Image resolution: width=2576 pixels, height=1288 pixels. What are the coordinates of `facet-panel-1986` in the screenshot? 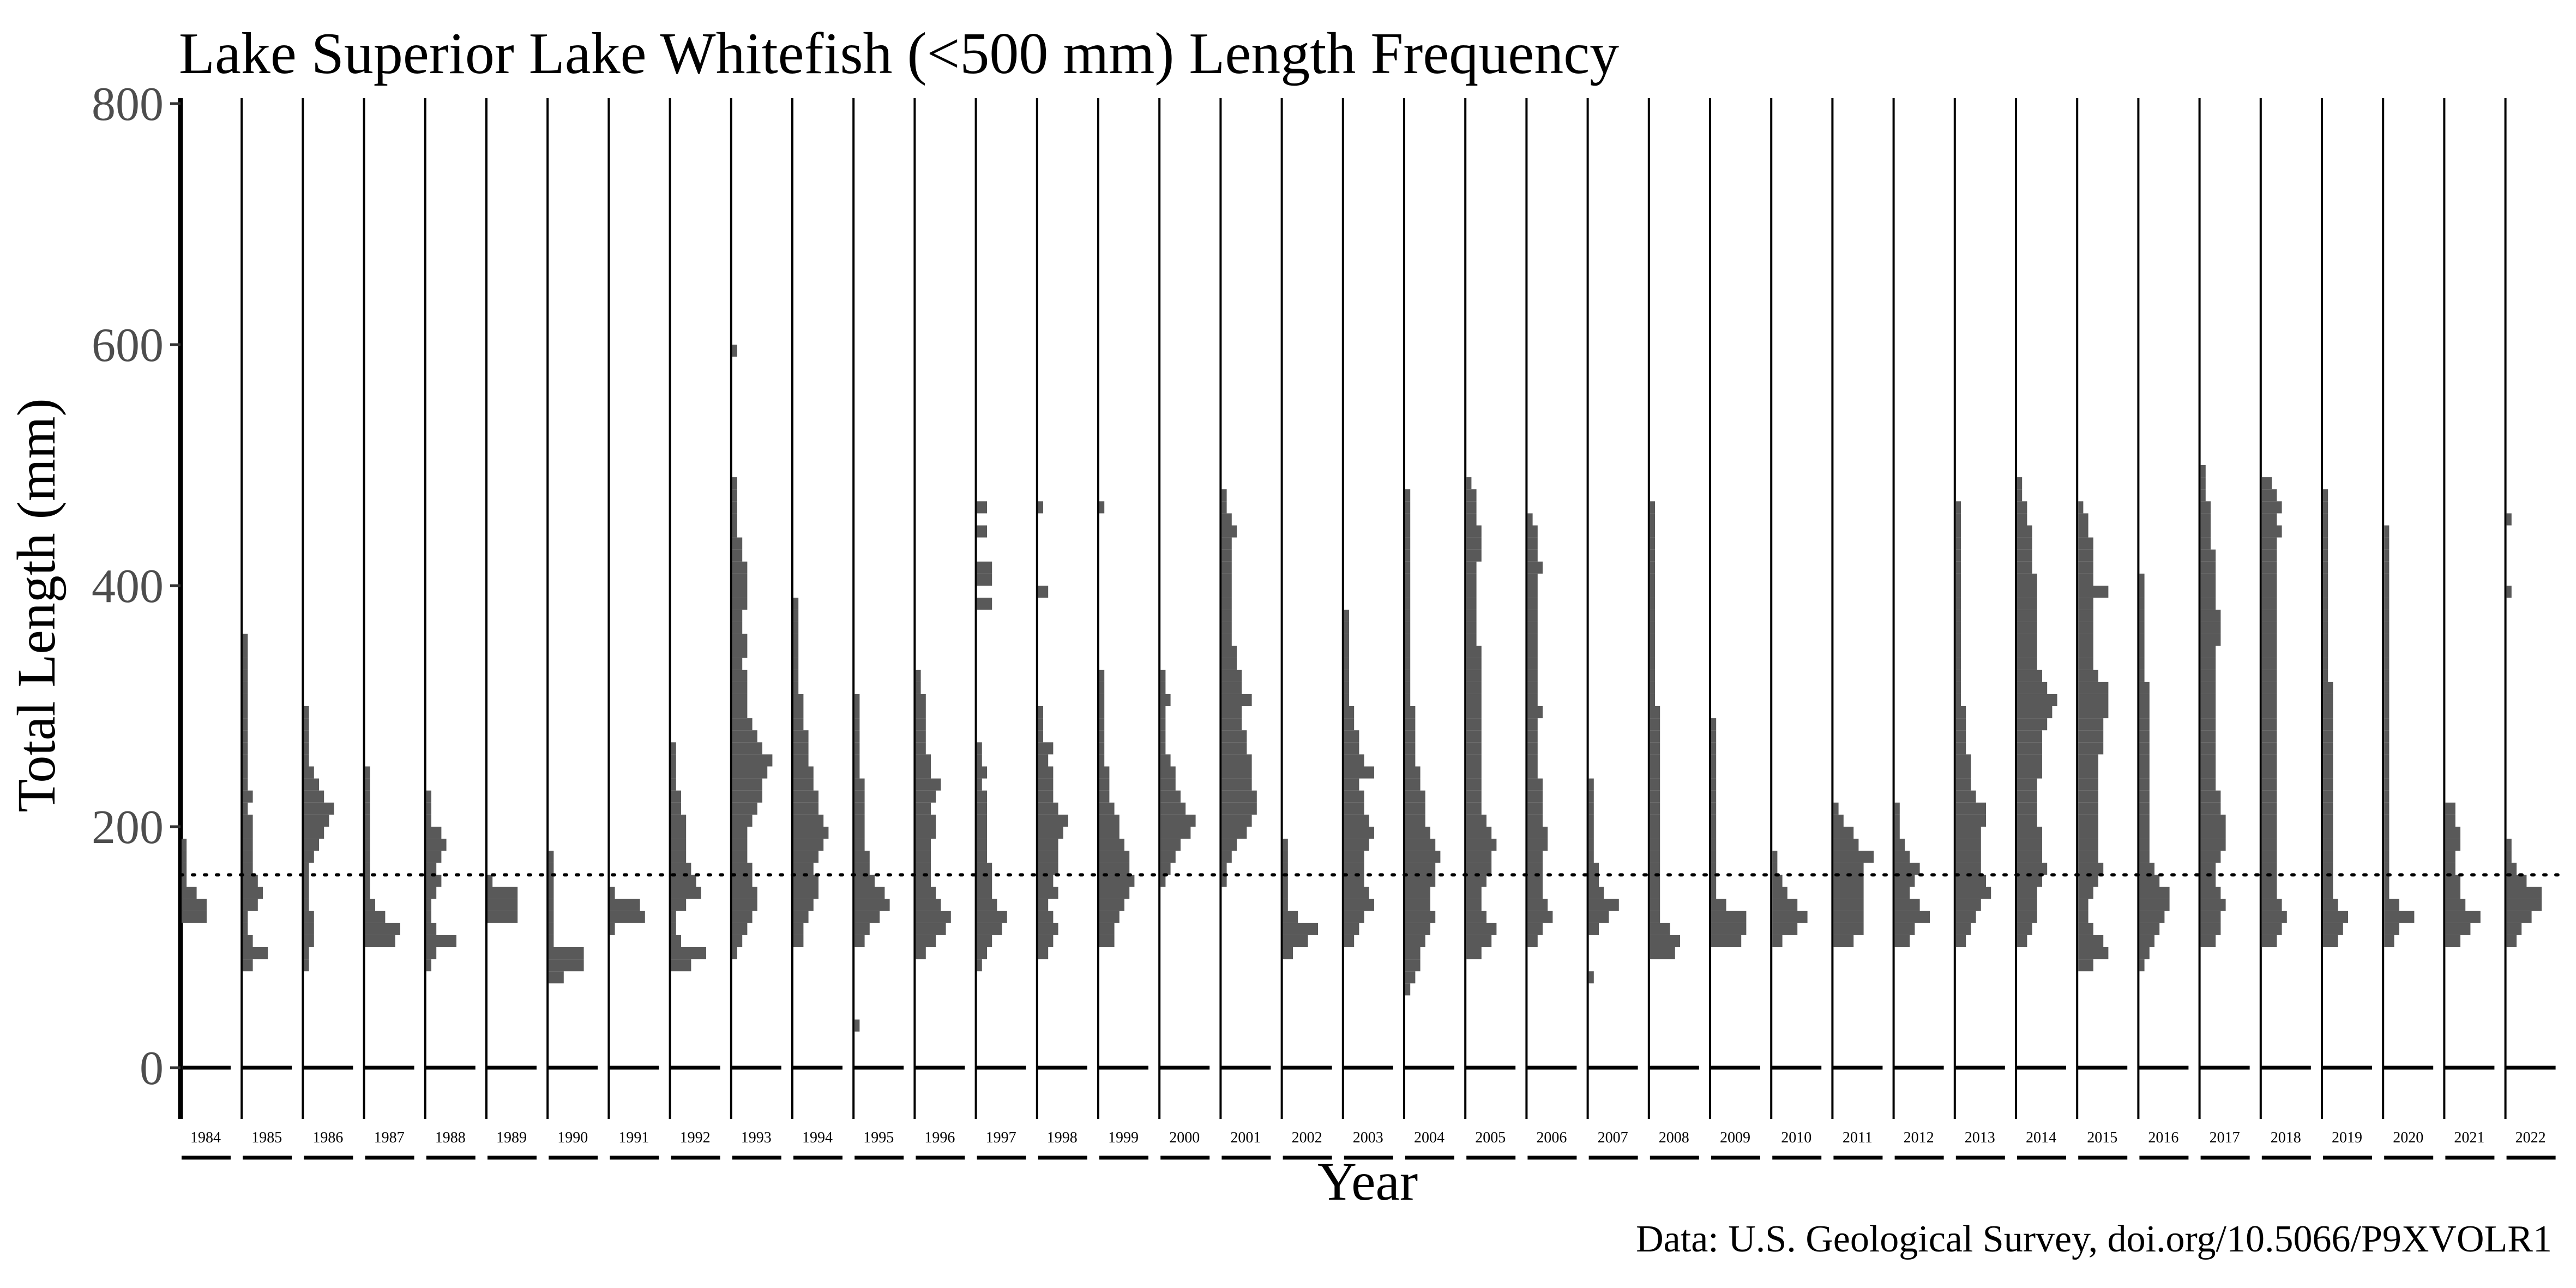 It's located at (327, 608).